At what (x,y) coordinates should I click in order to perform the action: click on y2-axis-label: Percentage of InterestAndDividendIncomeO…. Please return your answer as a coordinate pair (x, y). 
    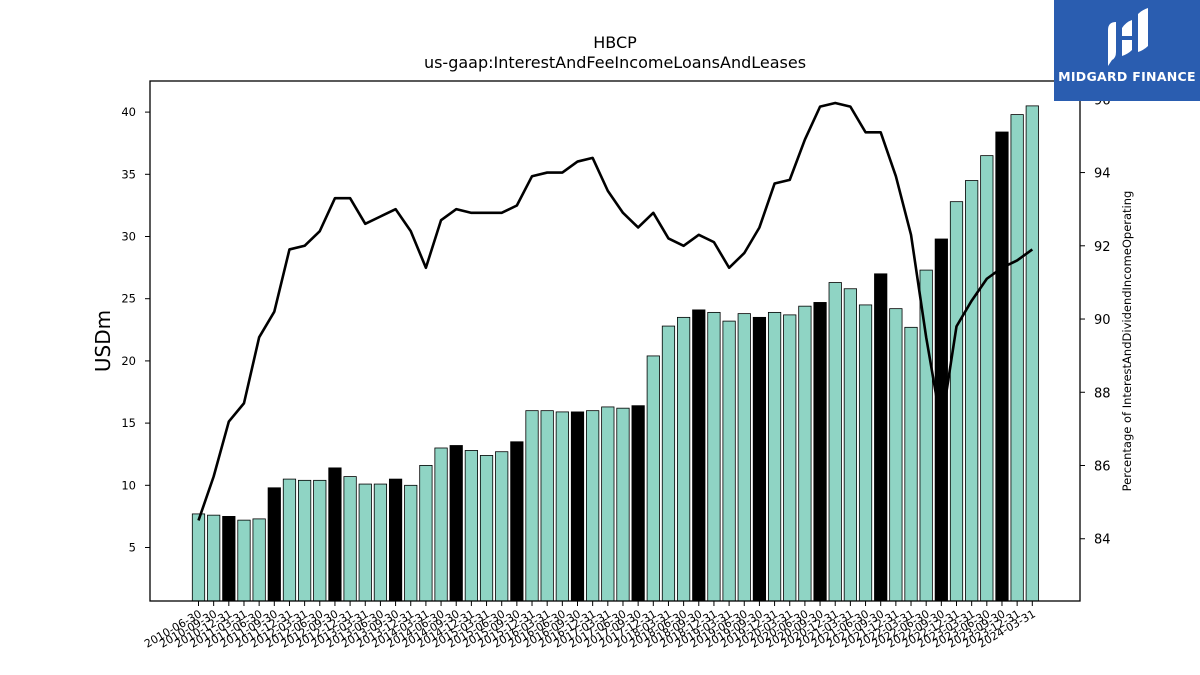
    Looking at the image, I should click on (1127, 341).